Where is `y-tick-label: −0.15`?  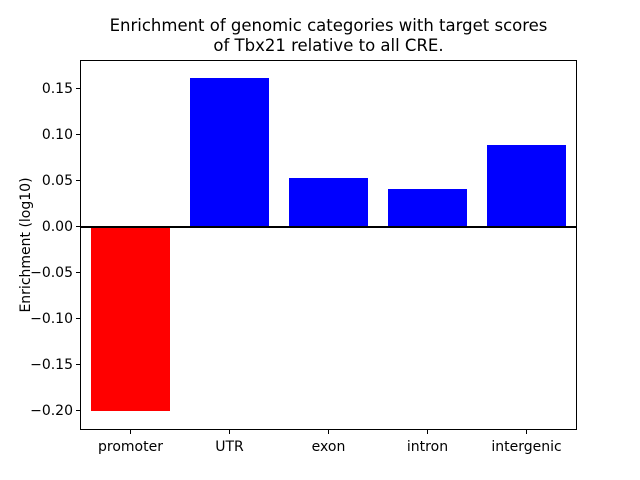 y-tick-label: −0.15 is located at coordinates (51, 364).